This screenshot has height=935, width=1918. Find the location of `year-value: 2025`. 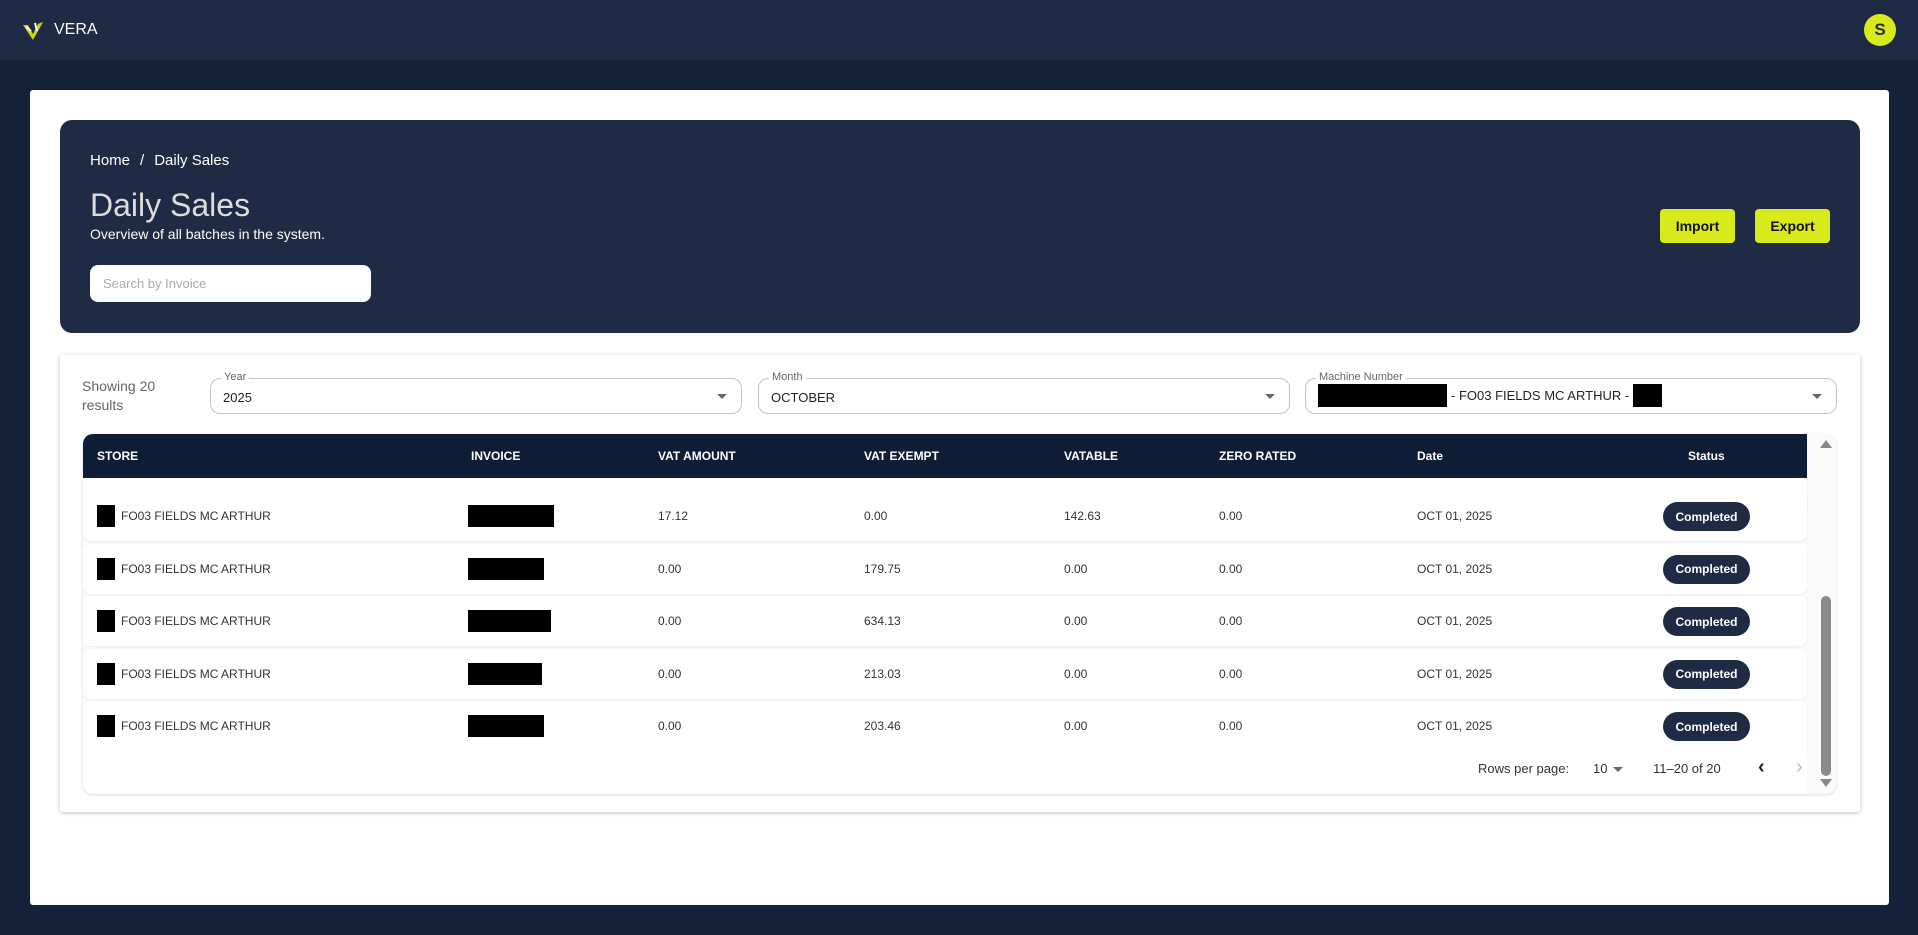

year-value: 2025 is located at coordinates (237, 397).